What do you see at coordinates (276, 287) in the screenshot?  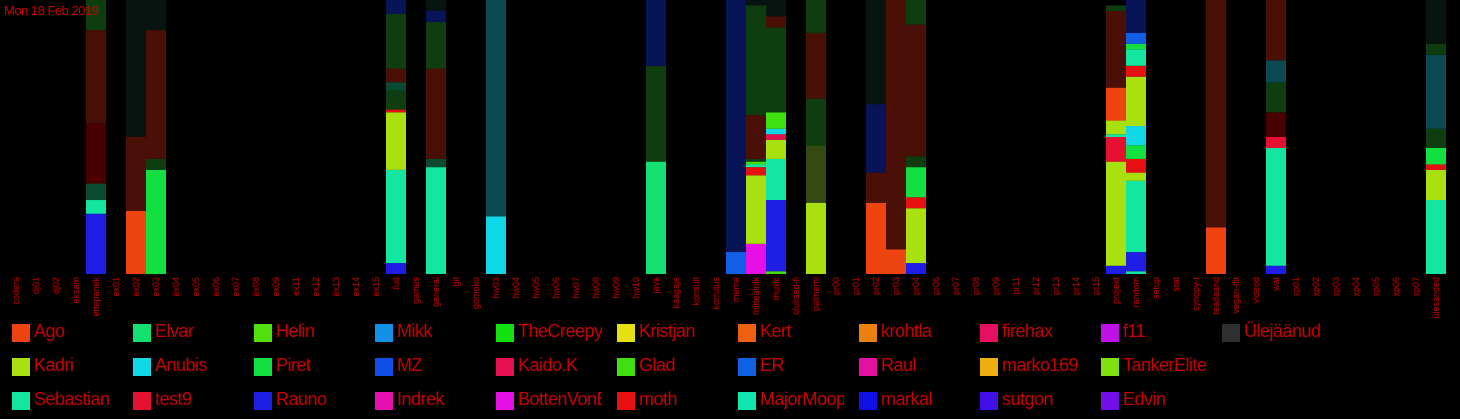 I see `x-tick-label: ex09` at bounding box center [276, 287].